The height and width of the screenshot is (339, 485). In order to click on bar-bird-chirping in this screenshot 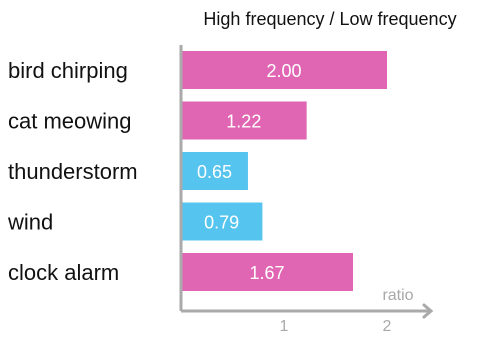, I will do `click(284, 70)`.